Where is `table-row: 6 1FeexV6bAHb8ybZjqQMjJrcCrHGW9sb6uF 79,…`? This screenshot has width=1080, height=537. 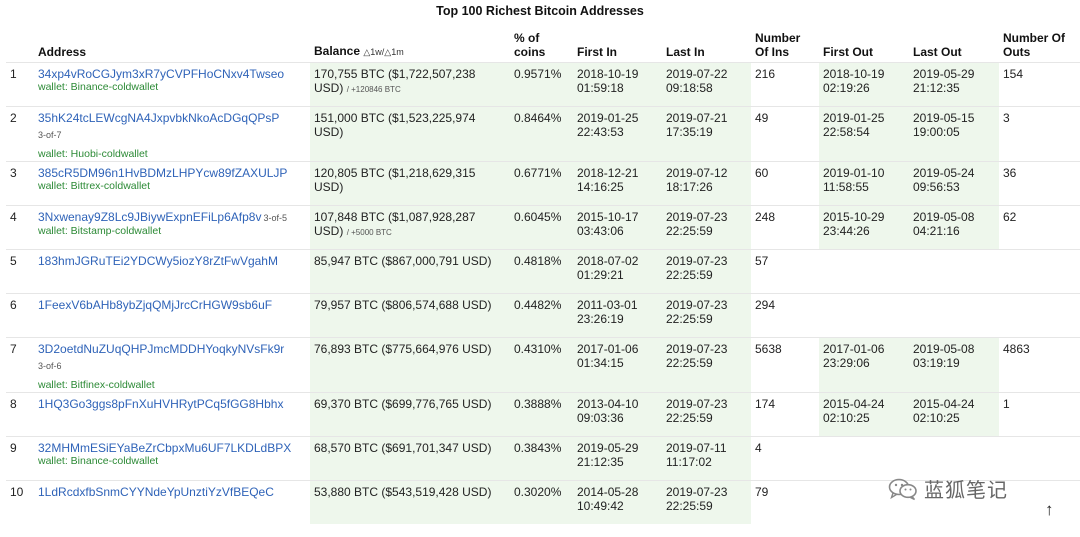
table-row: 6 1FeexV6bAHb8ybZjqQMjJrcCrHGW9sb6uF 79,… is located at coordinates (543, 315).